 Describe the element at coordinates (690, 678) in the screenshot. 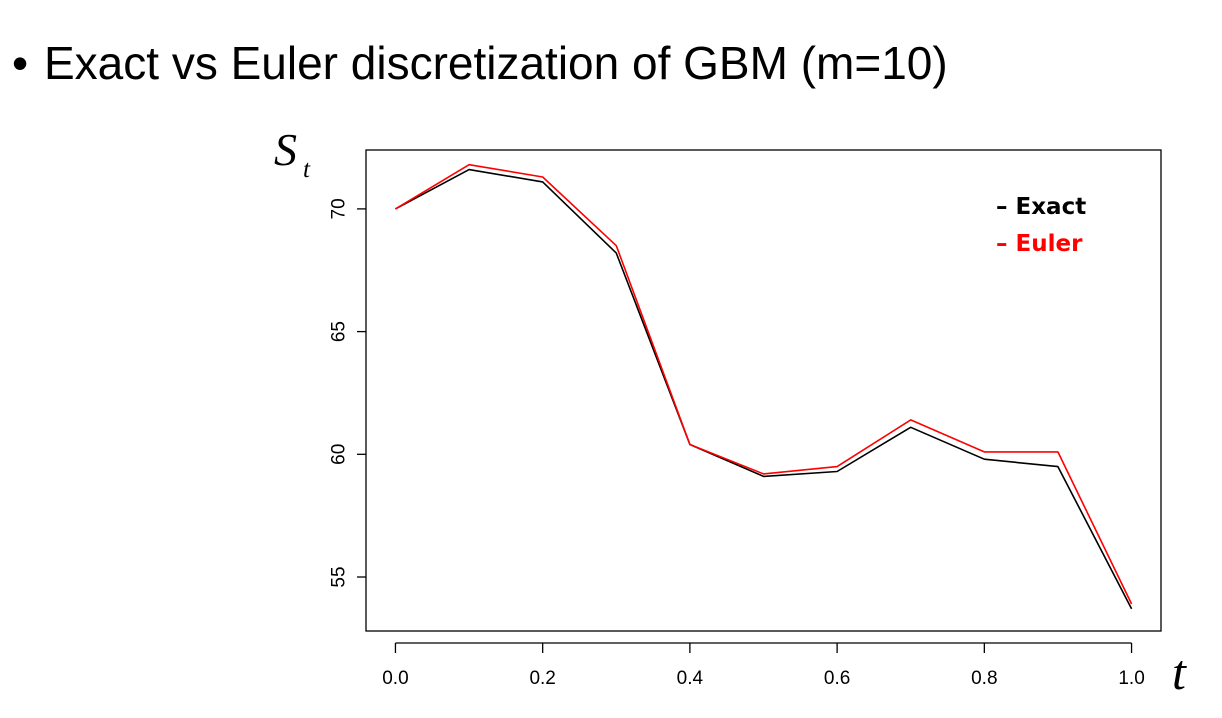

I see `x-tick-label: 0.4` at that location.